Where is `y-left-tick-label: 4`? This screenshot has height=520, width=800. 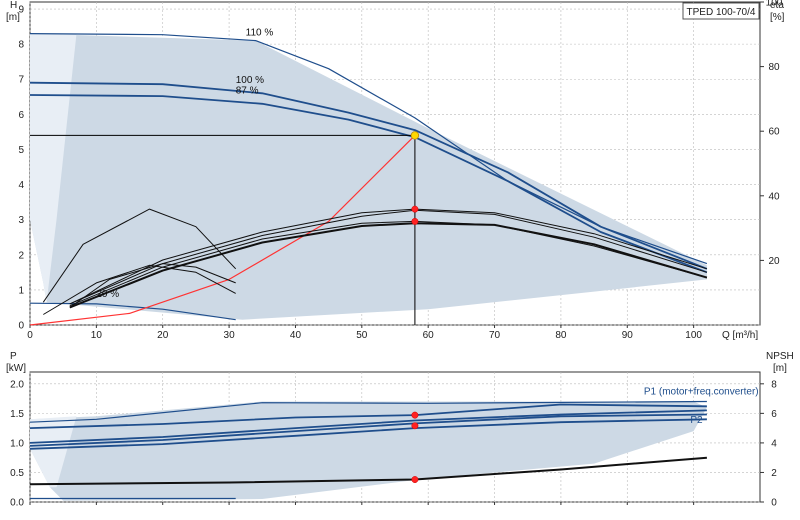
y-left-tick-label: 4 is located at coordinates (21, 185).